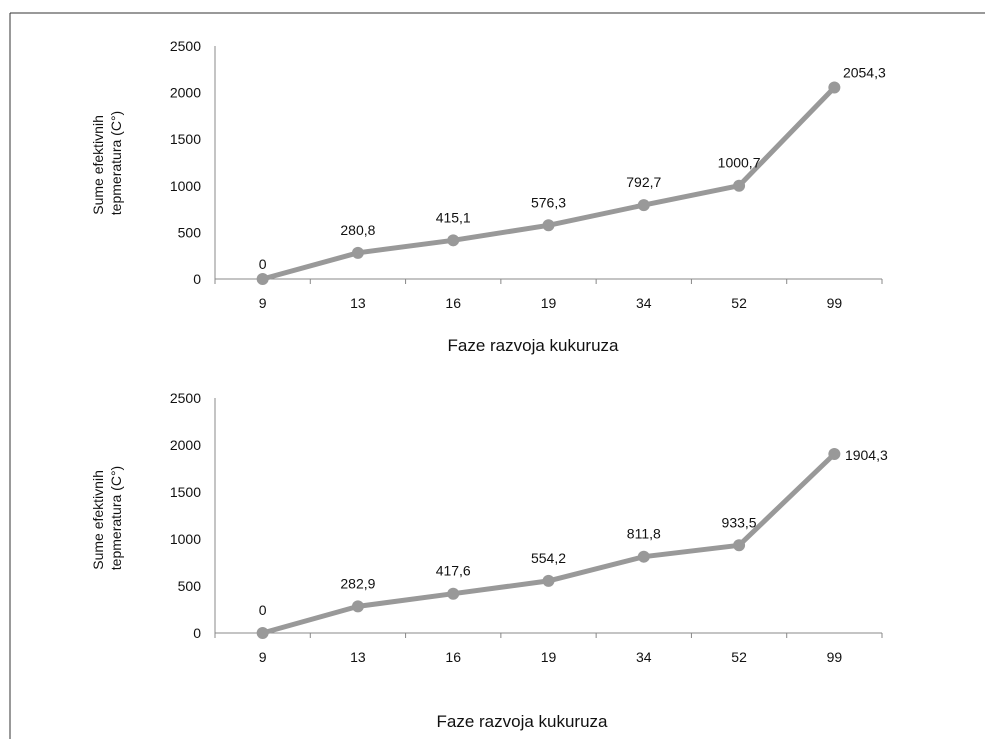  I want to click on data-label: 792,7, so click(643, 182).